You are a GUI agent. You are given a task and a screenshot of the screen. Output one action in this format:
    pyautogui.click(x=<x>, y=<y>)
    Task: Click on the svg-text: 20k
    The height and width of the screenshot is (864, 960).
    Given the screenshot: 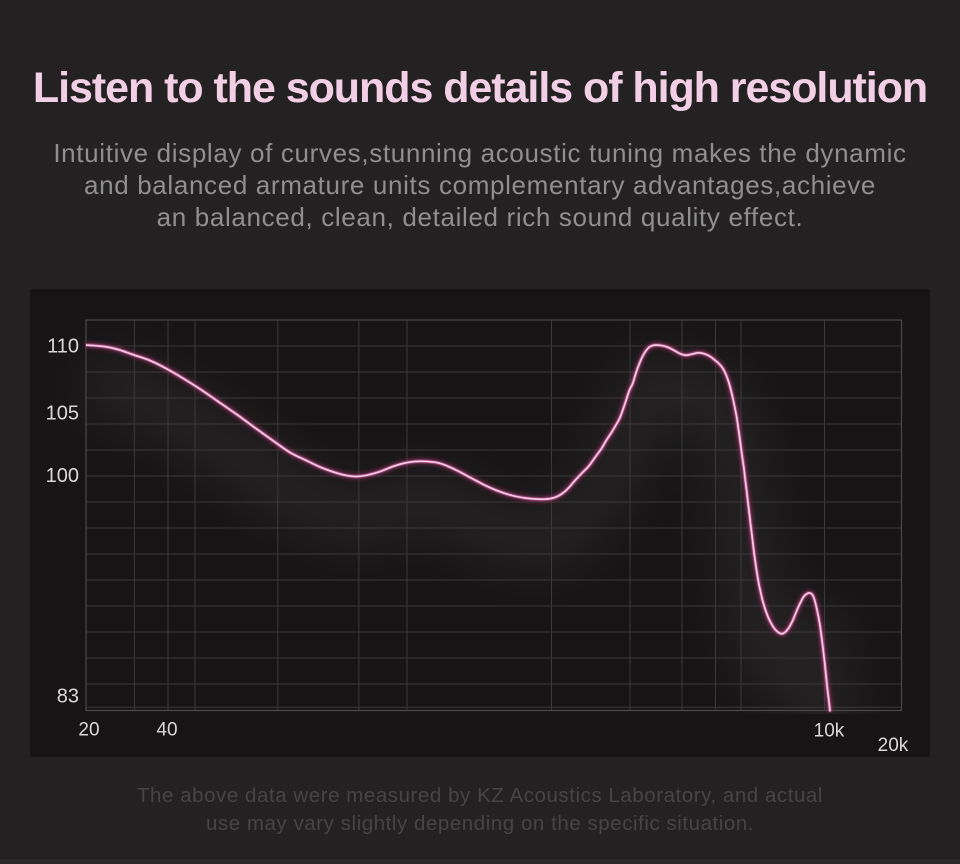 What is the action you would take?
    pyautogui.click(x=893, y=745)
    